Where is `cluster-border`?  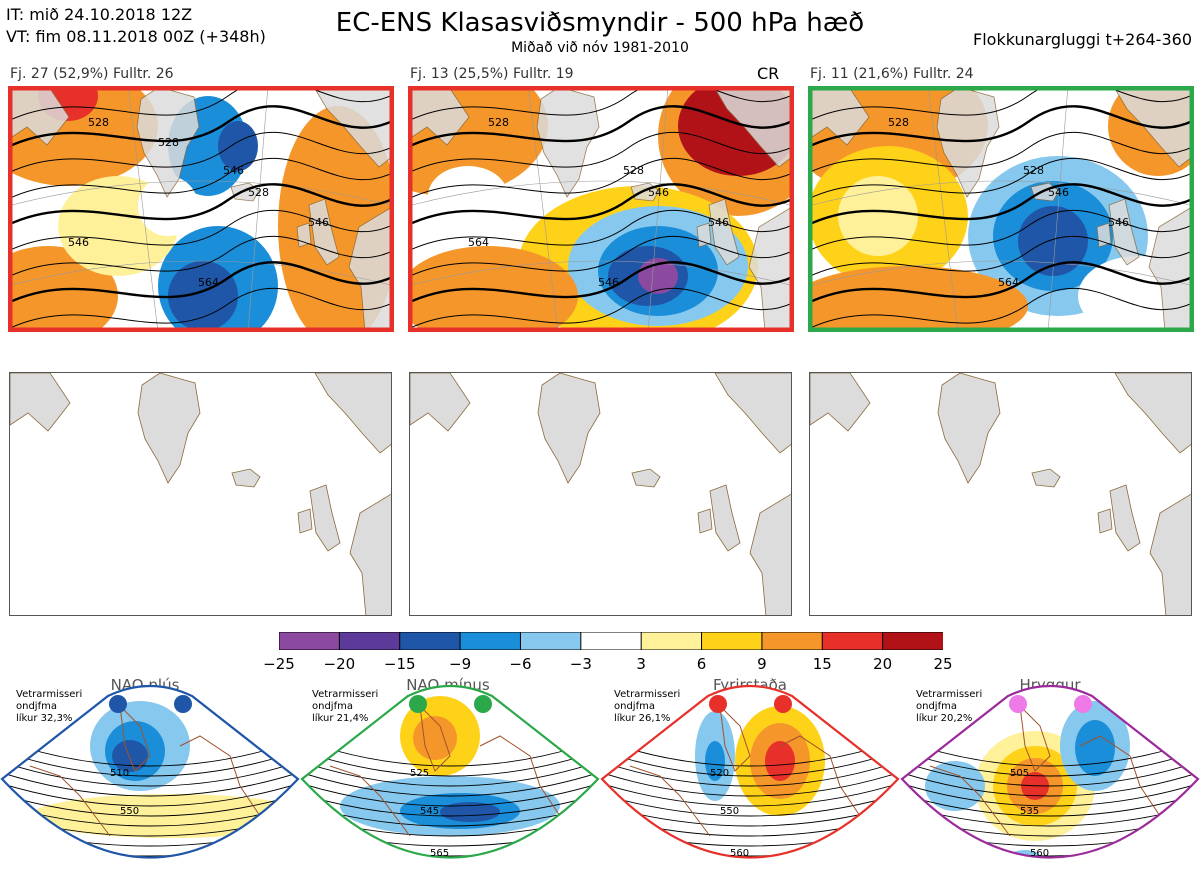
cluster-border is located at coordinates (1001, 209).